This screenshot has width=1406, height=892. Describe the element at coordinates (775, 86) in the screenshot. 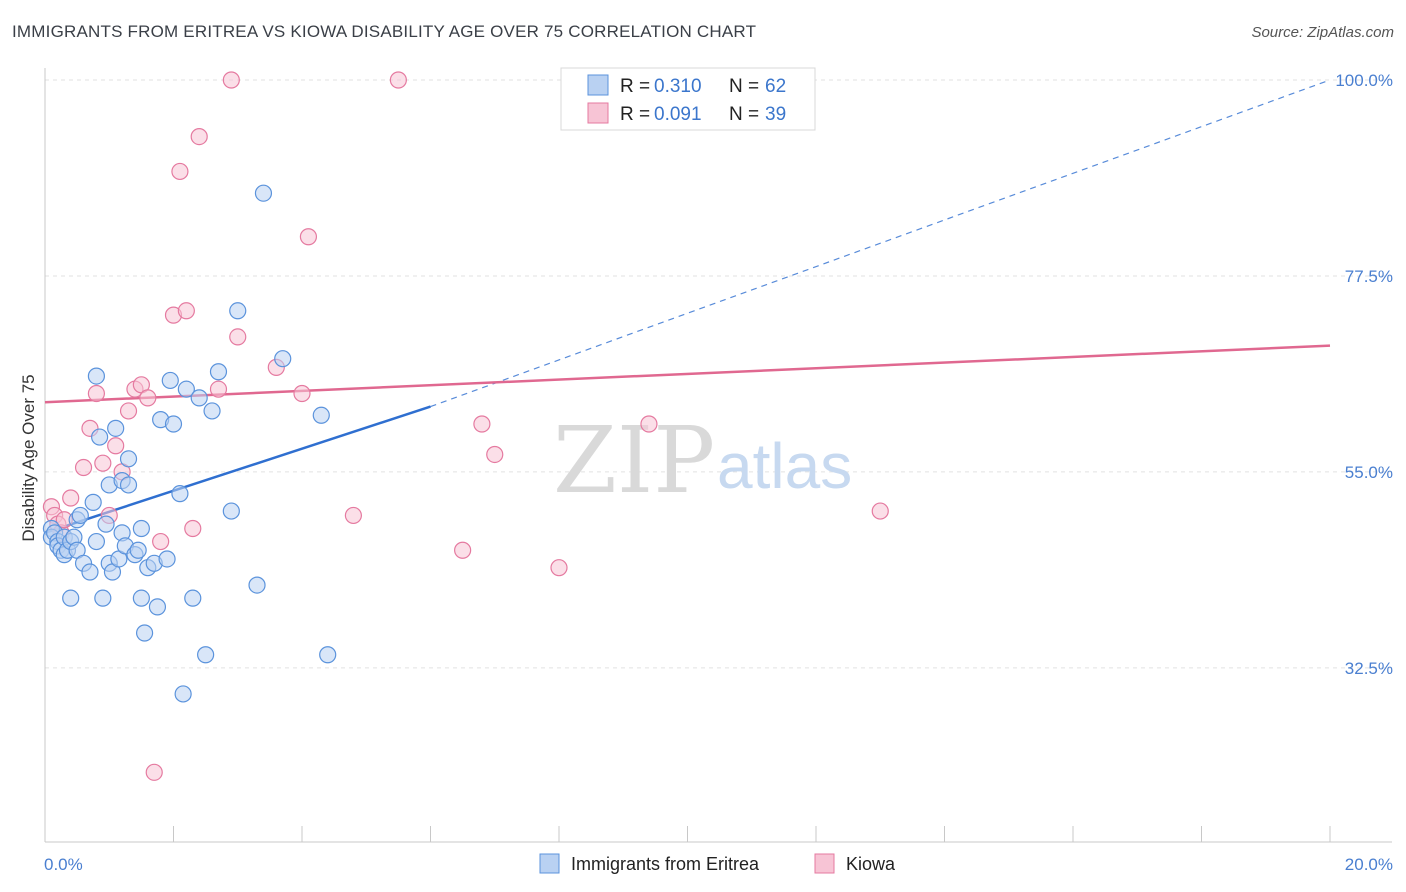

I see `legend-n-value-1: 62` at that location.